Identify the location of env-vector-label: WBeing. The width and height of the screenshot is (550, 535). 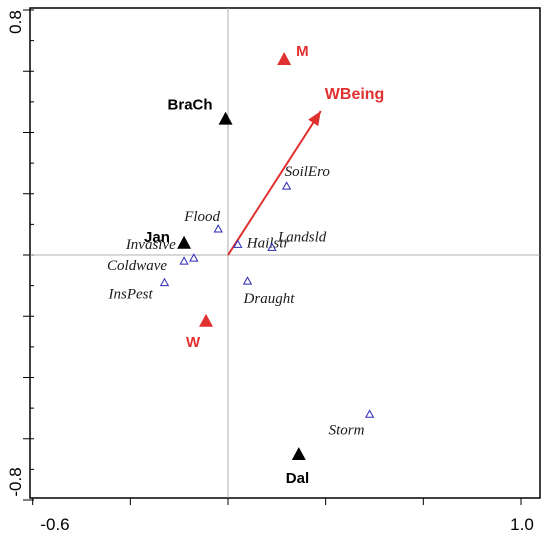
(355, 94).